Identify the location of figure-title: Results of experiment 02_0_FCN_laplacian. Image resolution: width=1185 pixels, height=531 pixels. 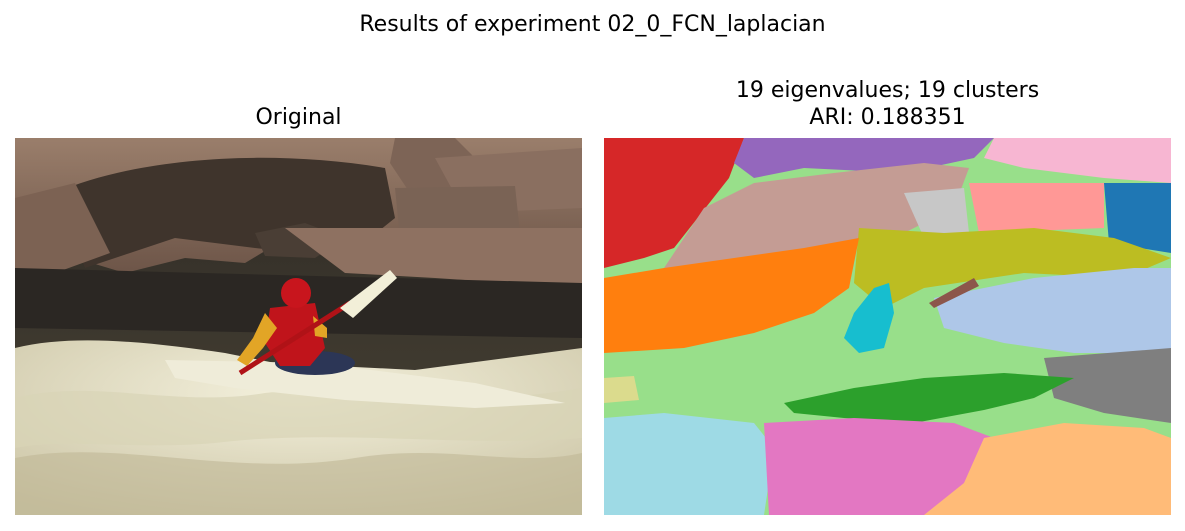
(592, 24).